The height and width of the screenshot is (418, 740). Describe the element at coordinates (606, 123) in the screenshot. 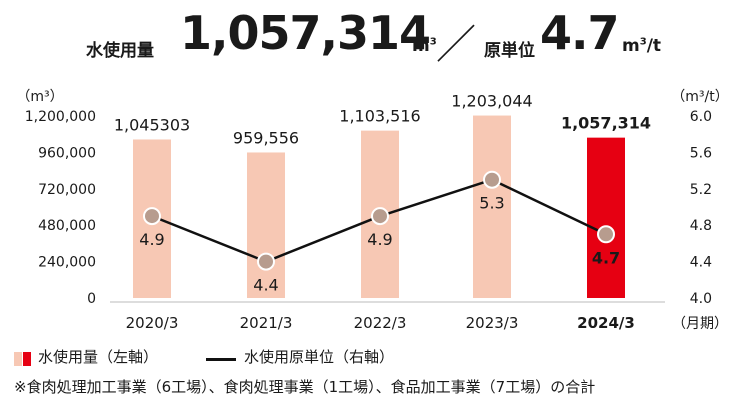

I see `bar-value-label: 1,057,314` at that location.